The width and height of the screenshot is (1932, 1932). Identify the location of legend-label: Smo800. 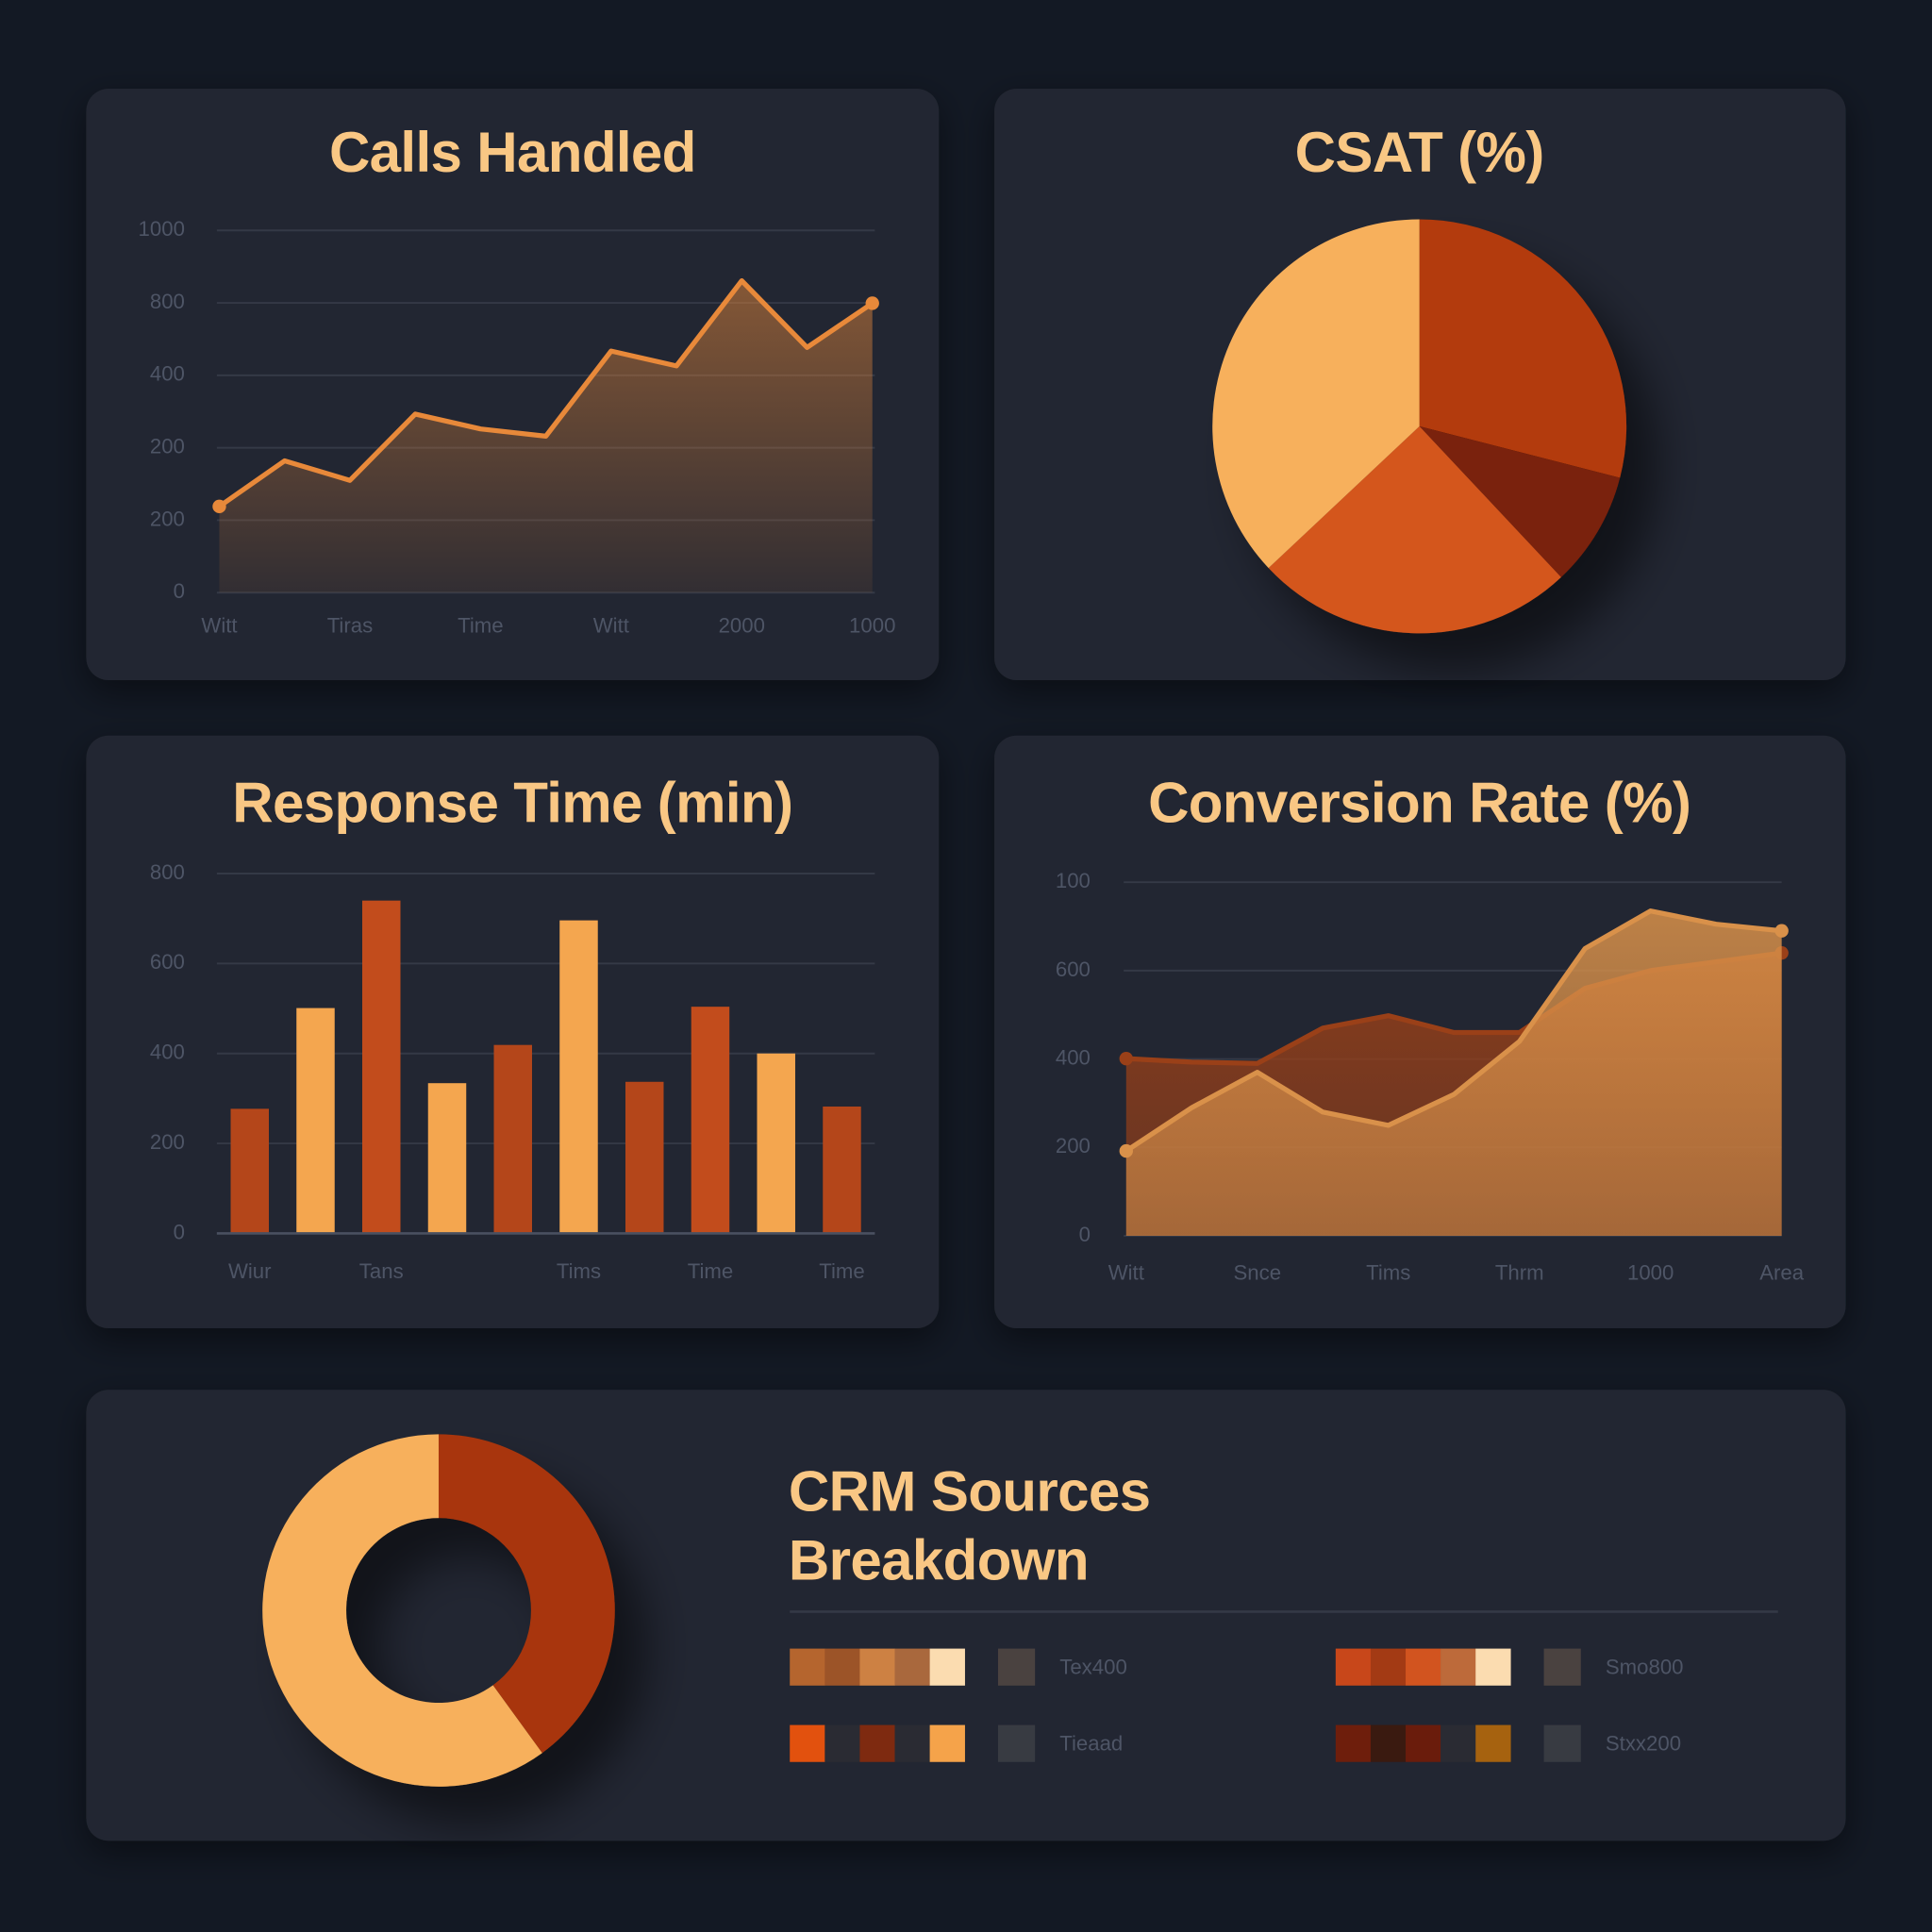
(1645, 1667).